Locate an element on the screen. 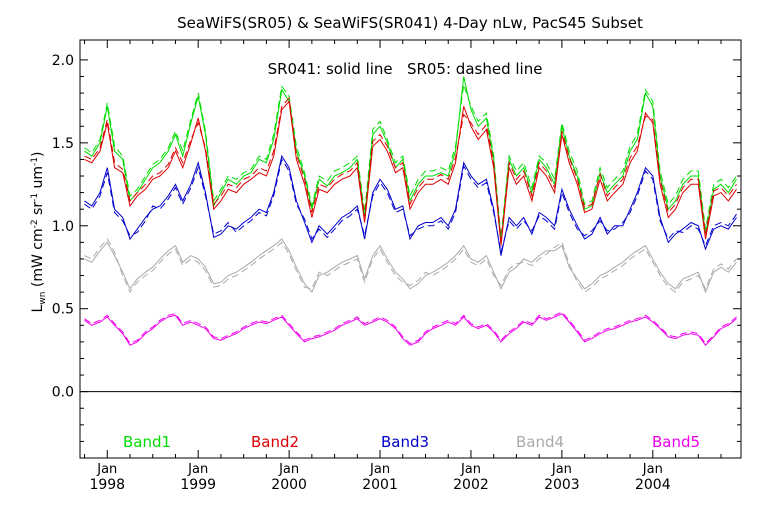 This screenshot has height=512, width=768. legend-band2: Band2 is located at coordinates (275, 442).